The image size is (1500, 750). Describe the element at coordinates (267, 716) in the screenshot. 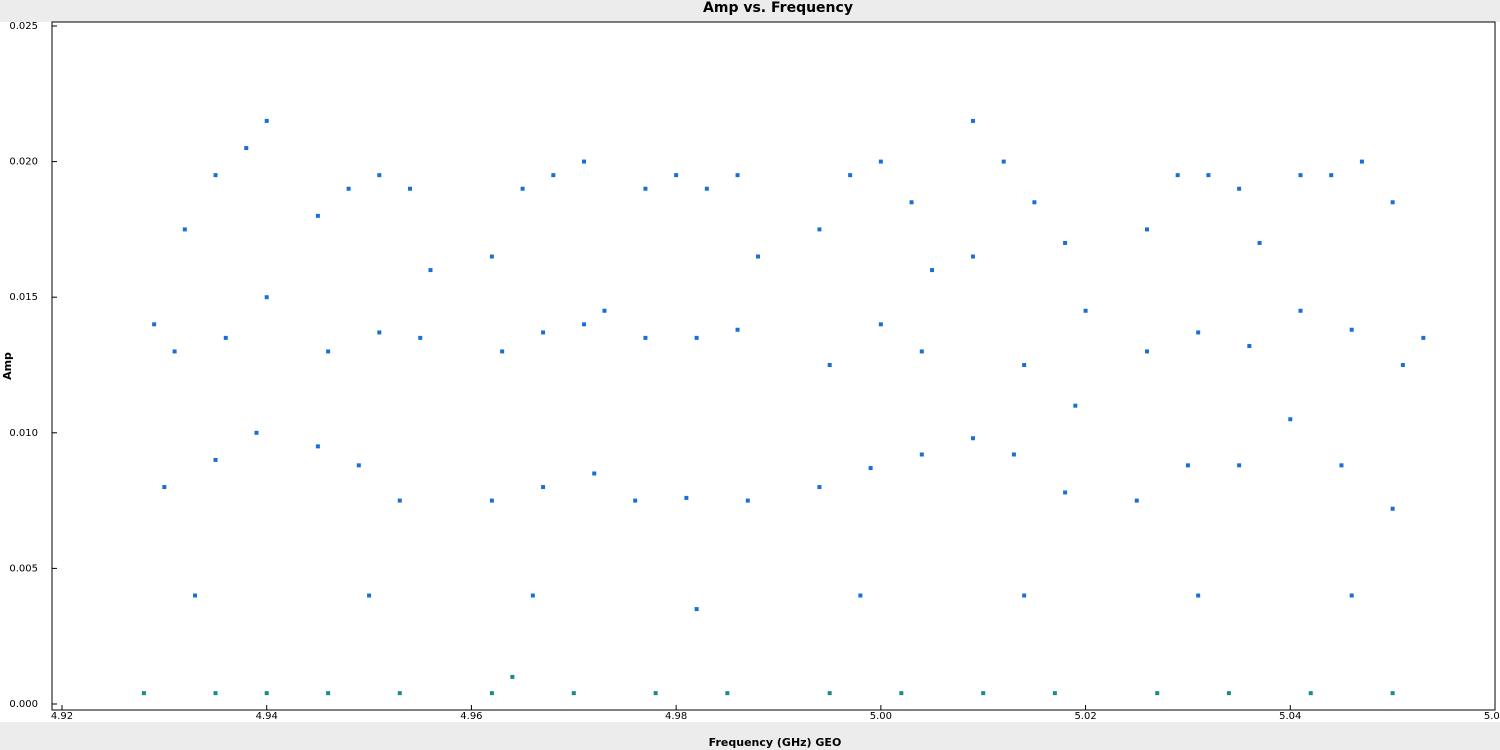

I see `x-tick-label: 4.94` at that location.